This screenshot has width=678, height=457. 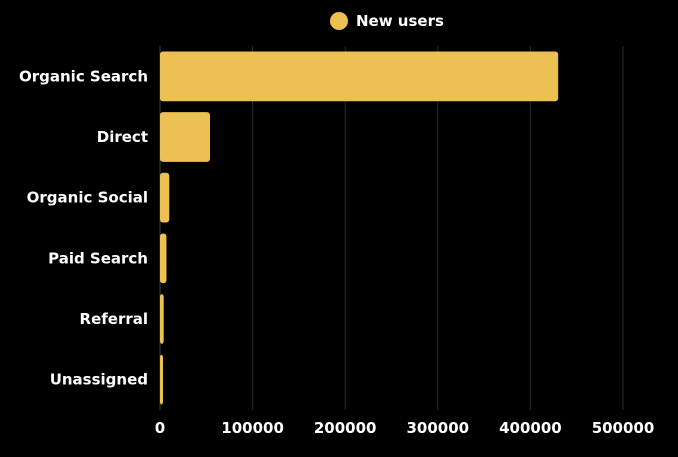 What do you see at coordinates (405, 428) in the screenshot?
I see `x-axis-ticks: 0 100000 200000 300000 400000 500000` at bounding box center [405, 428].